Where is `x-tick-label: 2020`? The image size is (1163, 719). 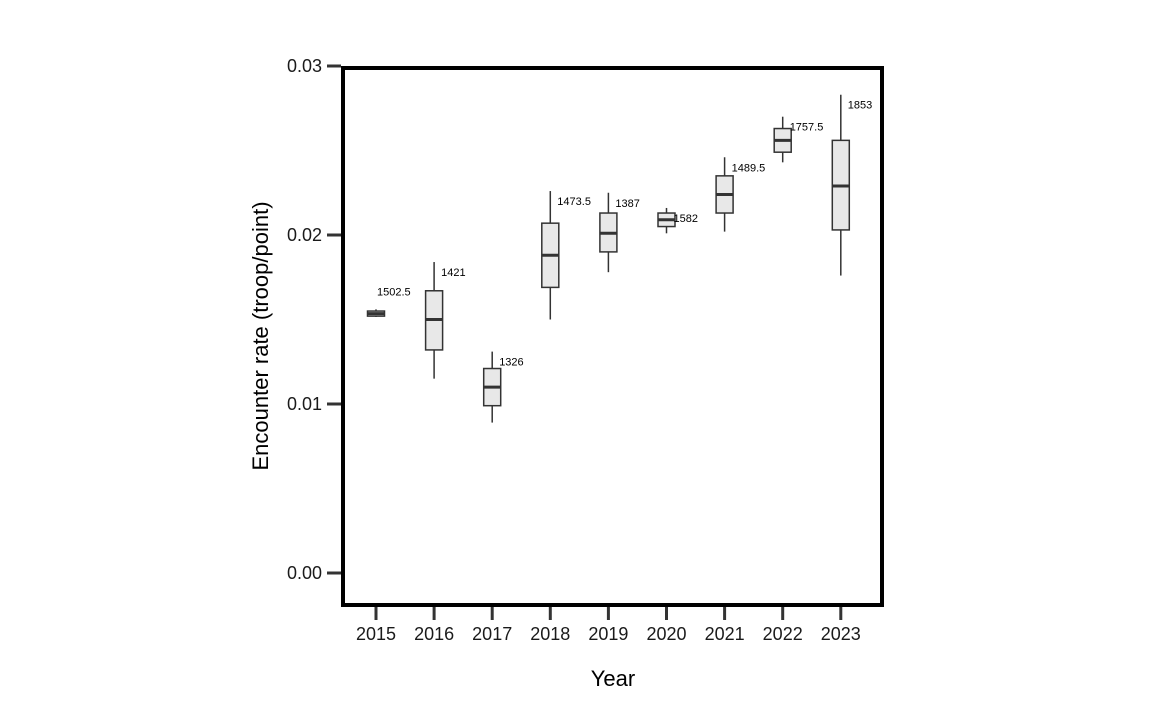 x-tick-label: 2020 is located at coordinates (666, 634).